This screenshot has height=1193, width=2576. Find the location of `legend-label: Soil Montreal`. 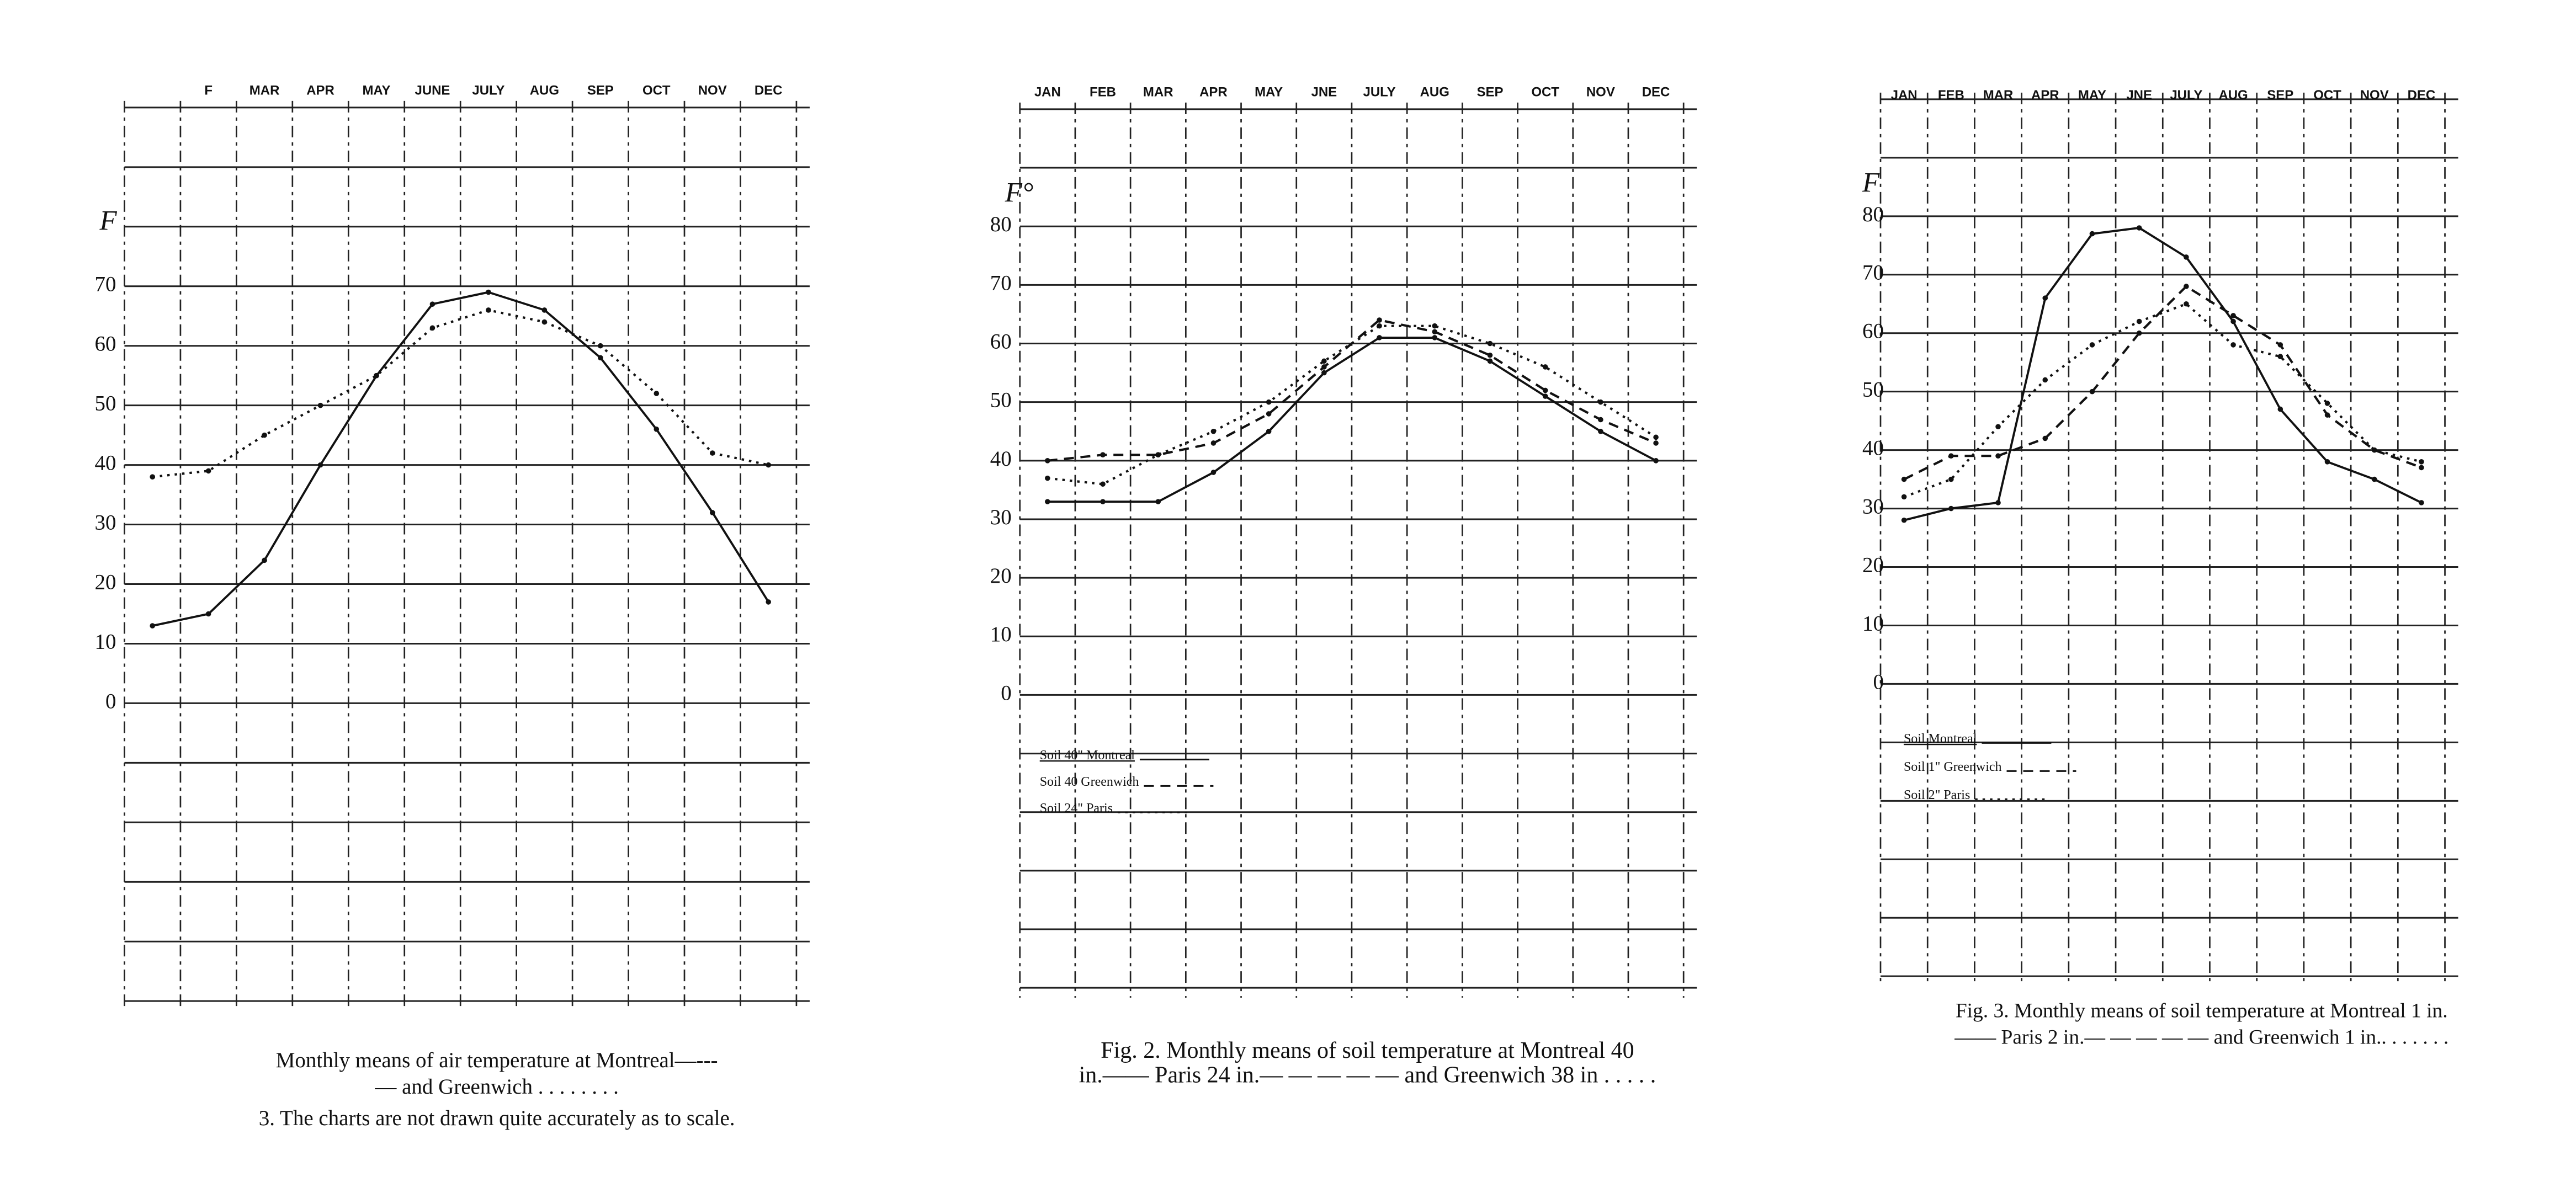

legend-label: Soil Montreal is located at coordinates (1940, 739).